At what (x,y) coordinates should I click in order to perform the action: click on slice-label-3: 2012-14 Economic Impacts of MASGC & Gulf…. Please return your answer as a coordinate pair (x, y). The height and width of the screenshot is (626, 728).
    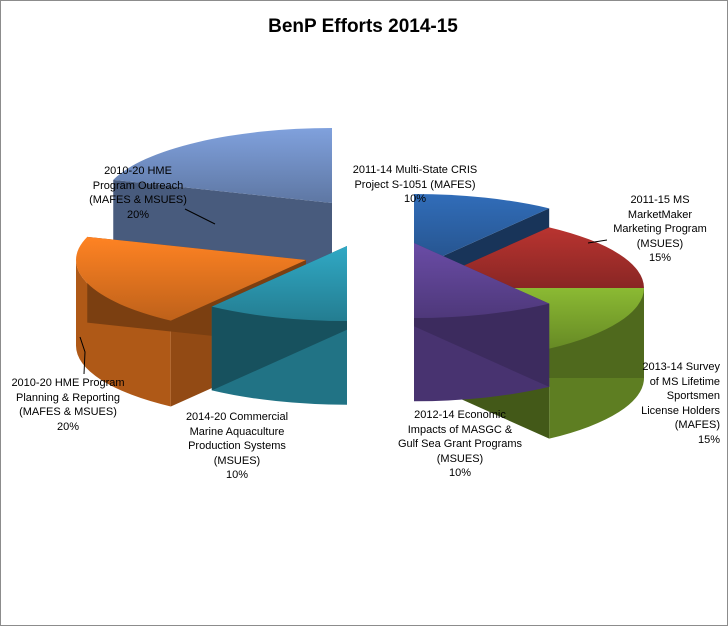
    Looking at the image, I should click on (460, 444).